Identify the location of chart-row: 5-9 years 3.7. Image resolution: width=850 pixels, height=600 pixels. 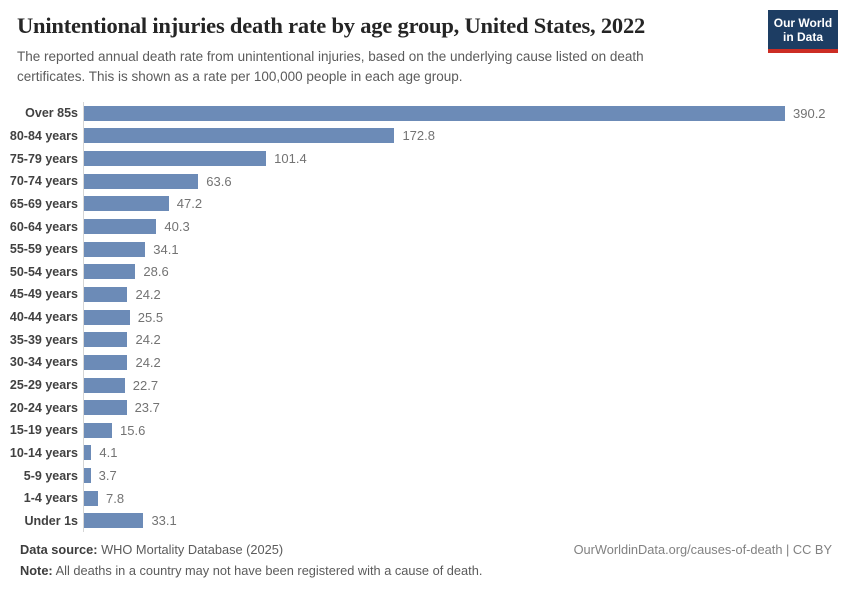
(425, 475).